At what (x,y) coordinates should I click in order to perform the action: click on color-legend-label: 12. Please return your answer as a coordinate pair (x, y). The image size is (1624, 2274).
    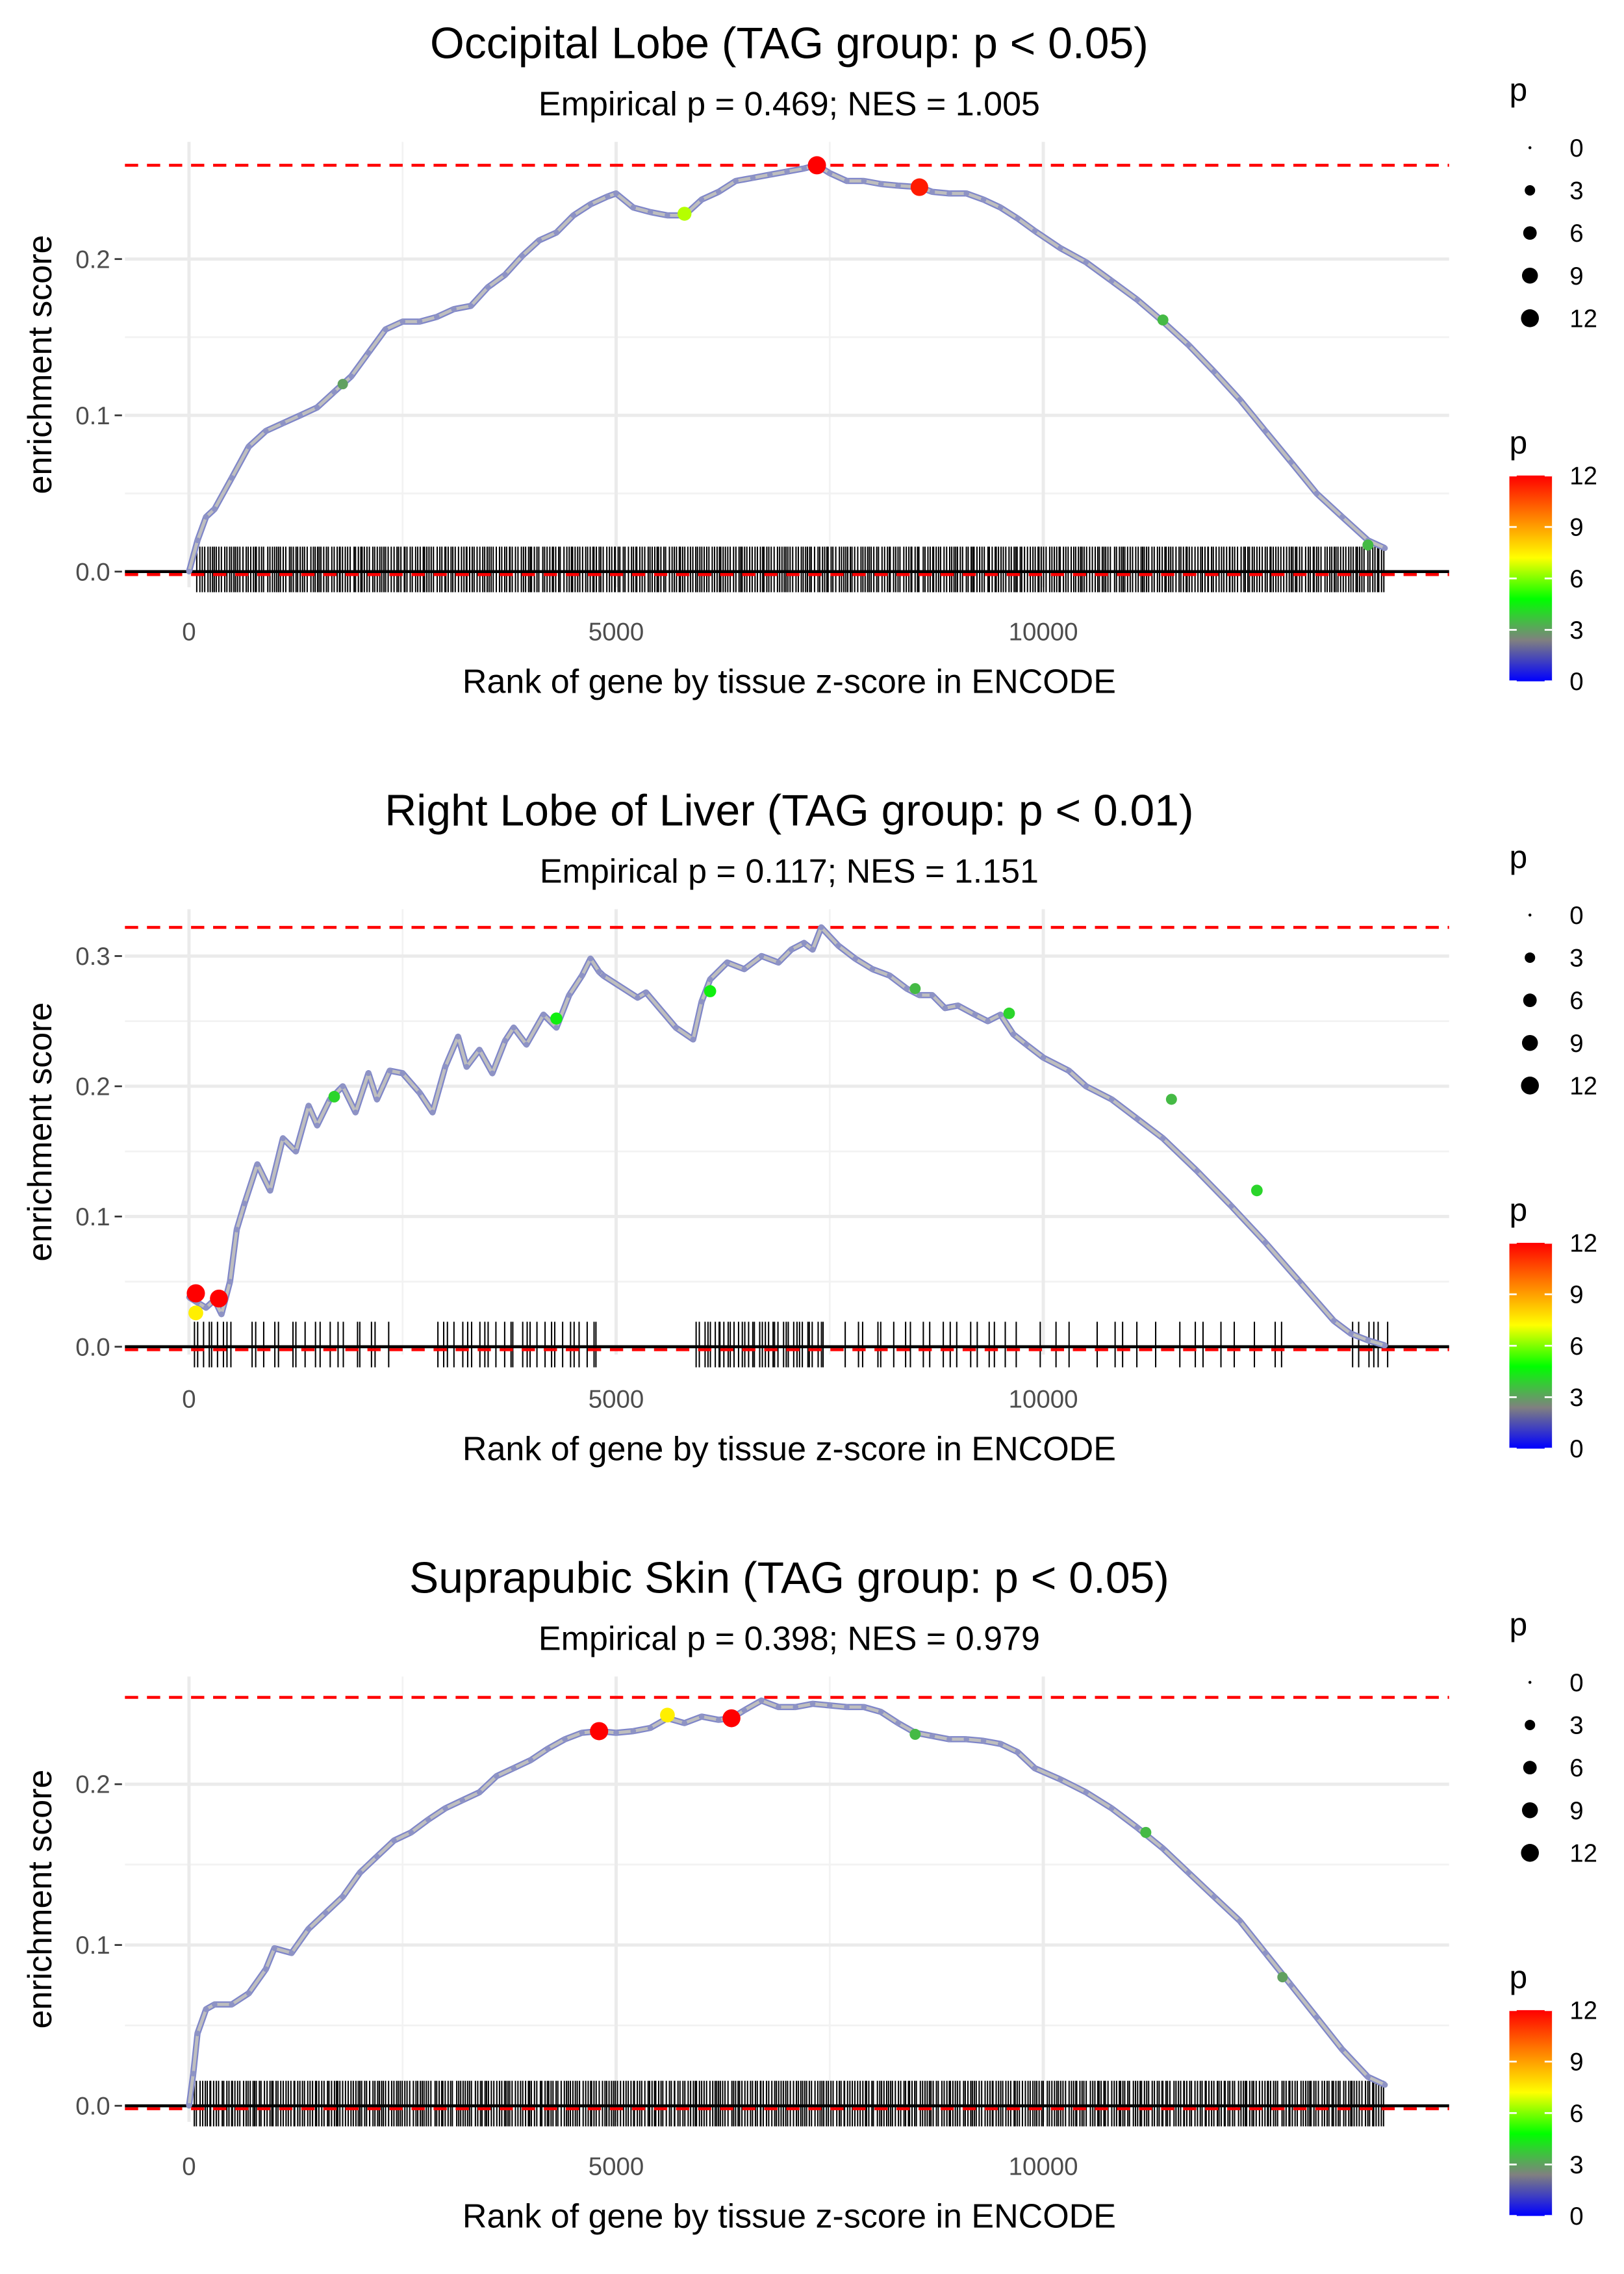
    Looking at the image, I should click on (1583, 1243).